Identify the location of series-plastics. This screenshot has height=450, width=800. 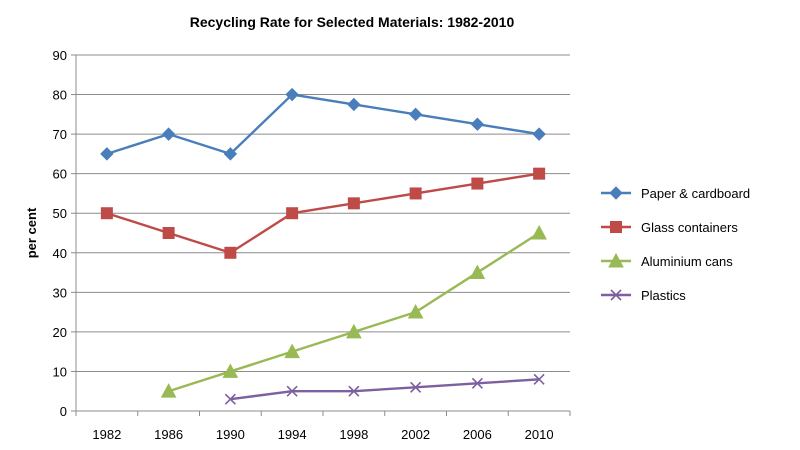
(384, 389).